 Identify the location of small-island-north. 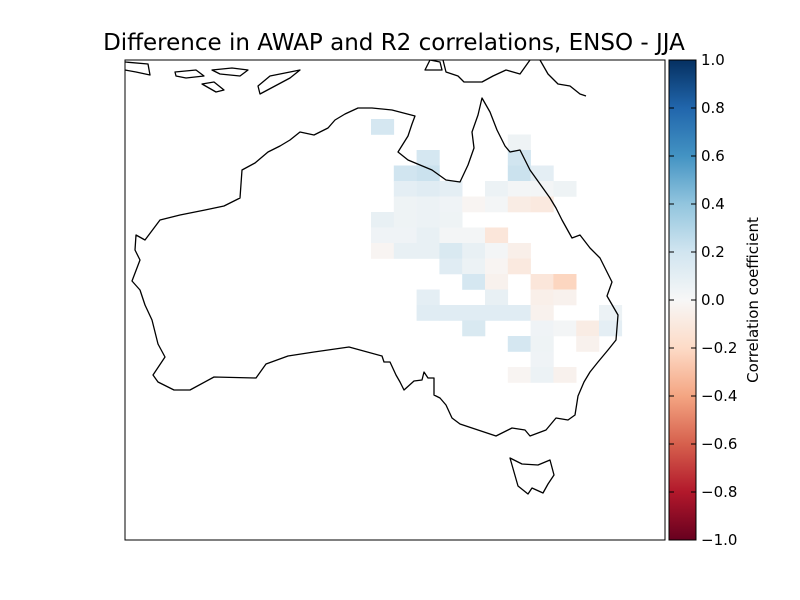
(279, 82).